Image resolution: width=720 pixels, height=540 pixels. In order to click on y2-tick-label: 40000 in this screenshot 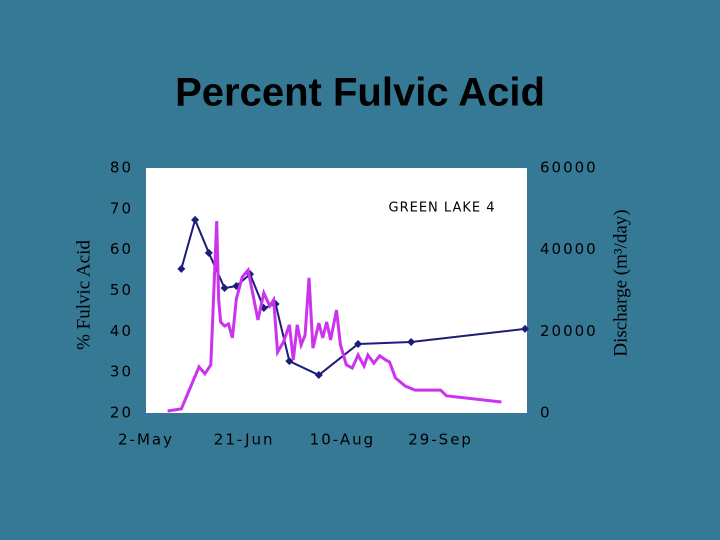, I will do `click(569, 249)`.